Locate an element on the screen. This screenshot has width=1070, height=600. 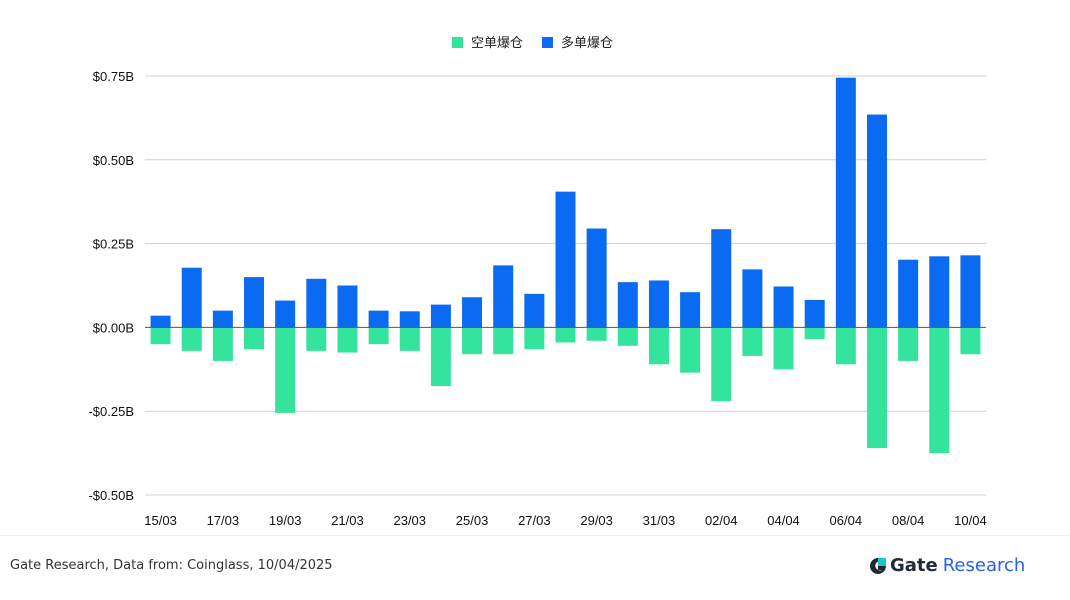
footer-divider is located at coordinates (535, 535).